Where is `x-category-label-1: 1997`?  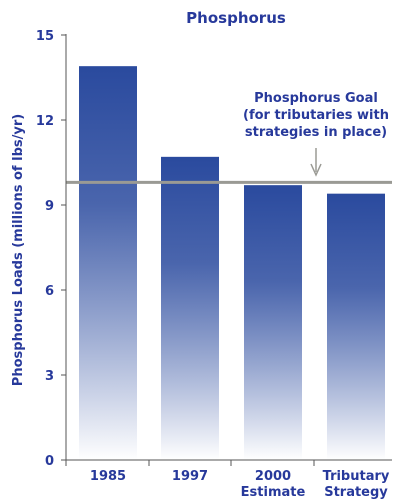 x-category-label-1: 1997 is located at coordinates (190, 476).